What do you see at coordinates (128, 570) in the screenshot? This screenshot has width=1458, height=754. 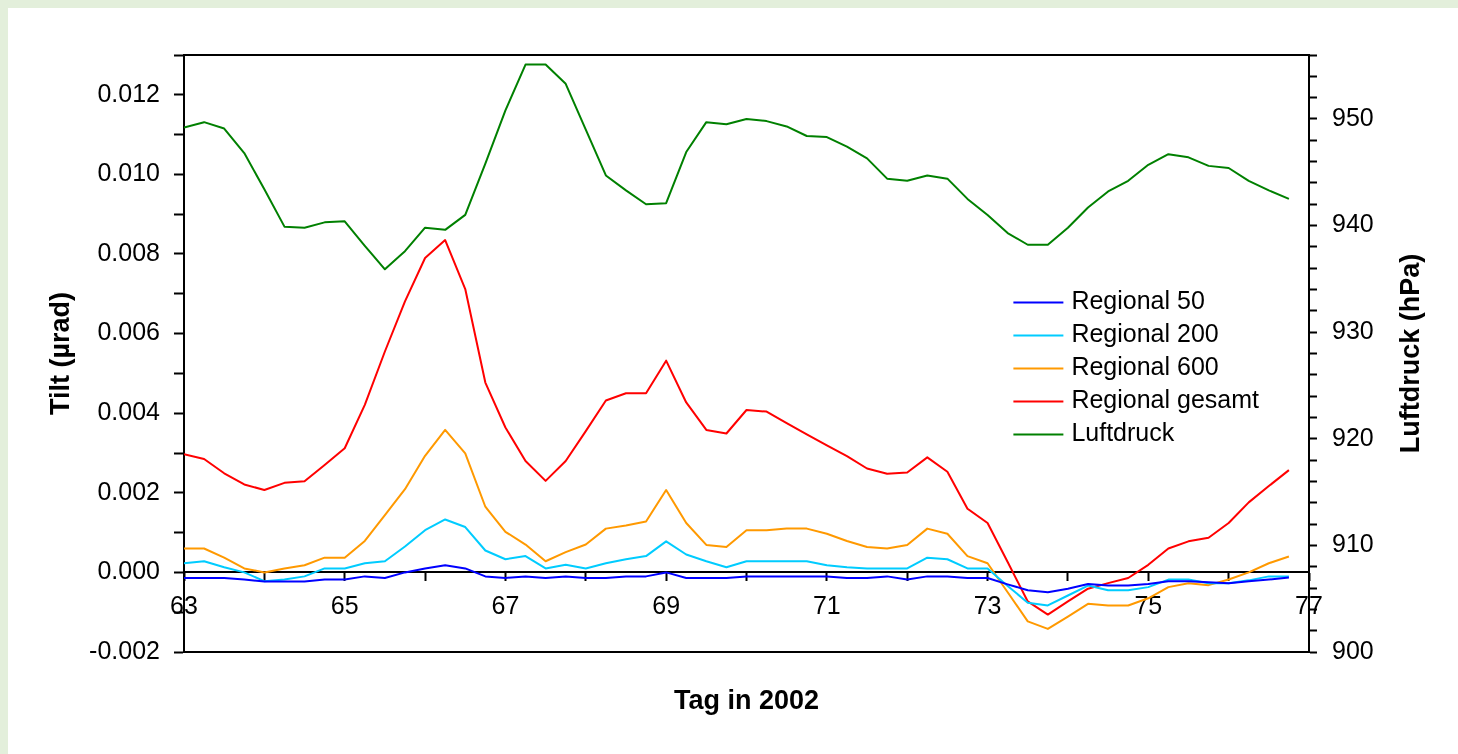 I see `y-tick-label: 0.000` at bounding box center [128, 570].